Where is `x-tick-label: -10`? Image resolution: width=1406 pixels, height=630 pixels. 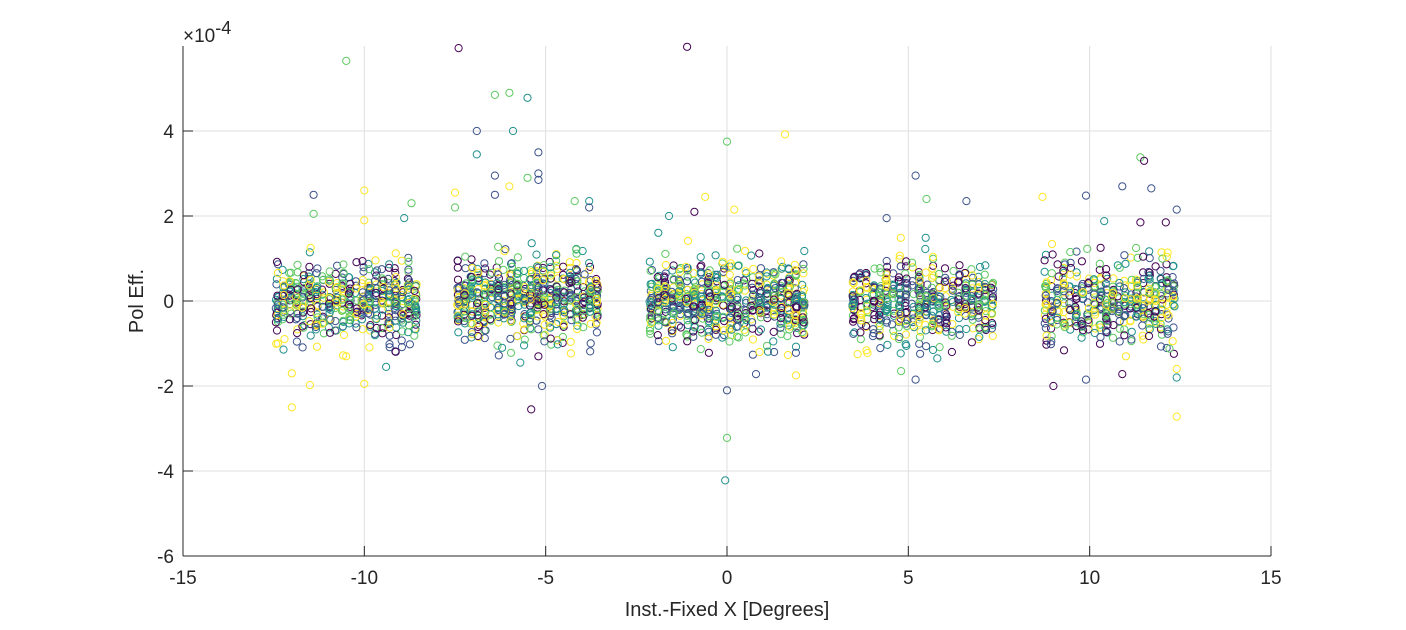 x-tick-label: -10 is located at coordinates (364, 578).